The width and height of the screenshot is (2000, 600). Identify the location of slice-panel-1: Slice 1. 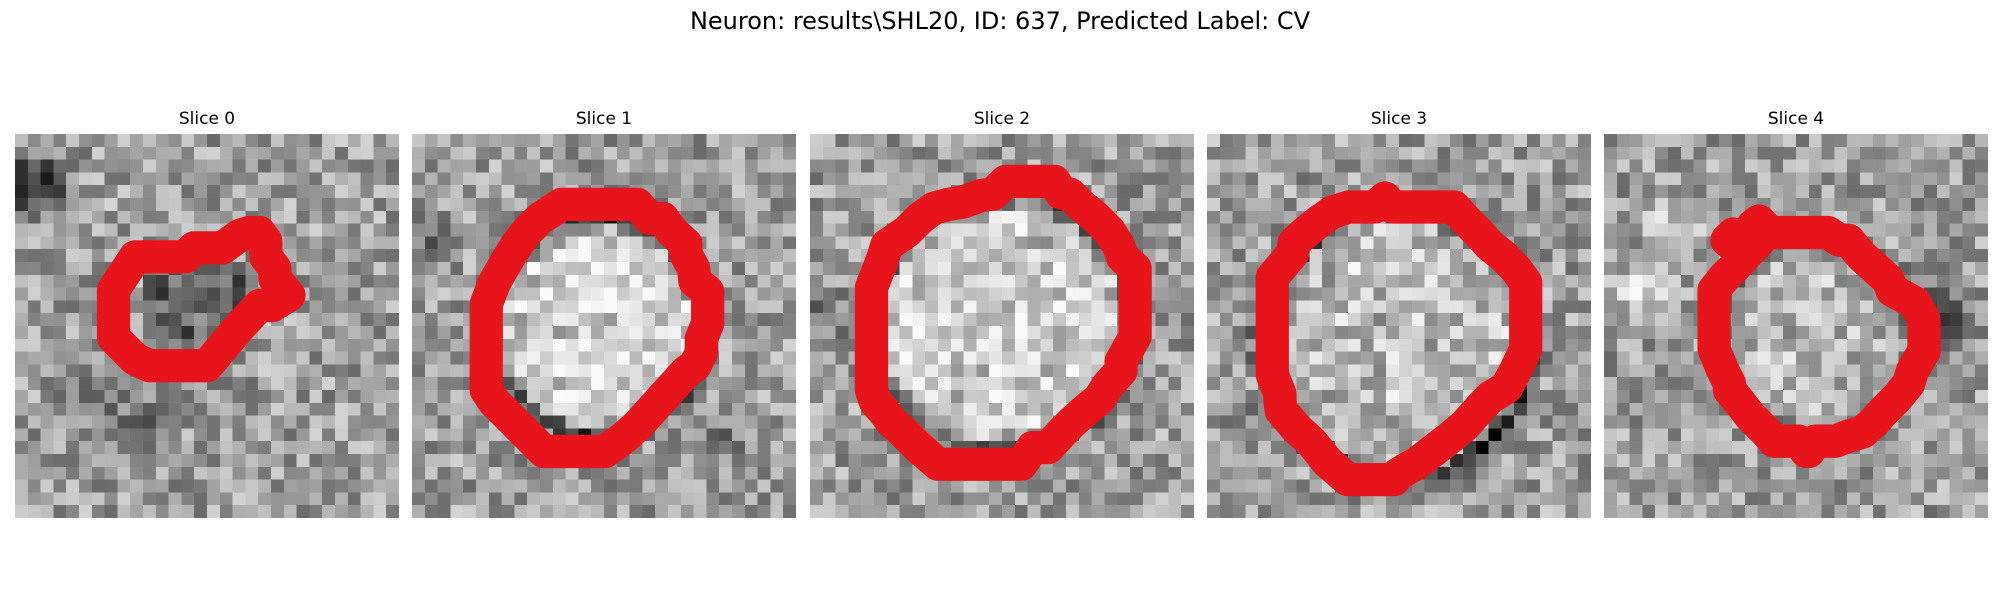
(604, 313).